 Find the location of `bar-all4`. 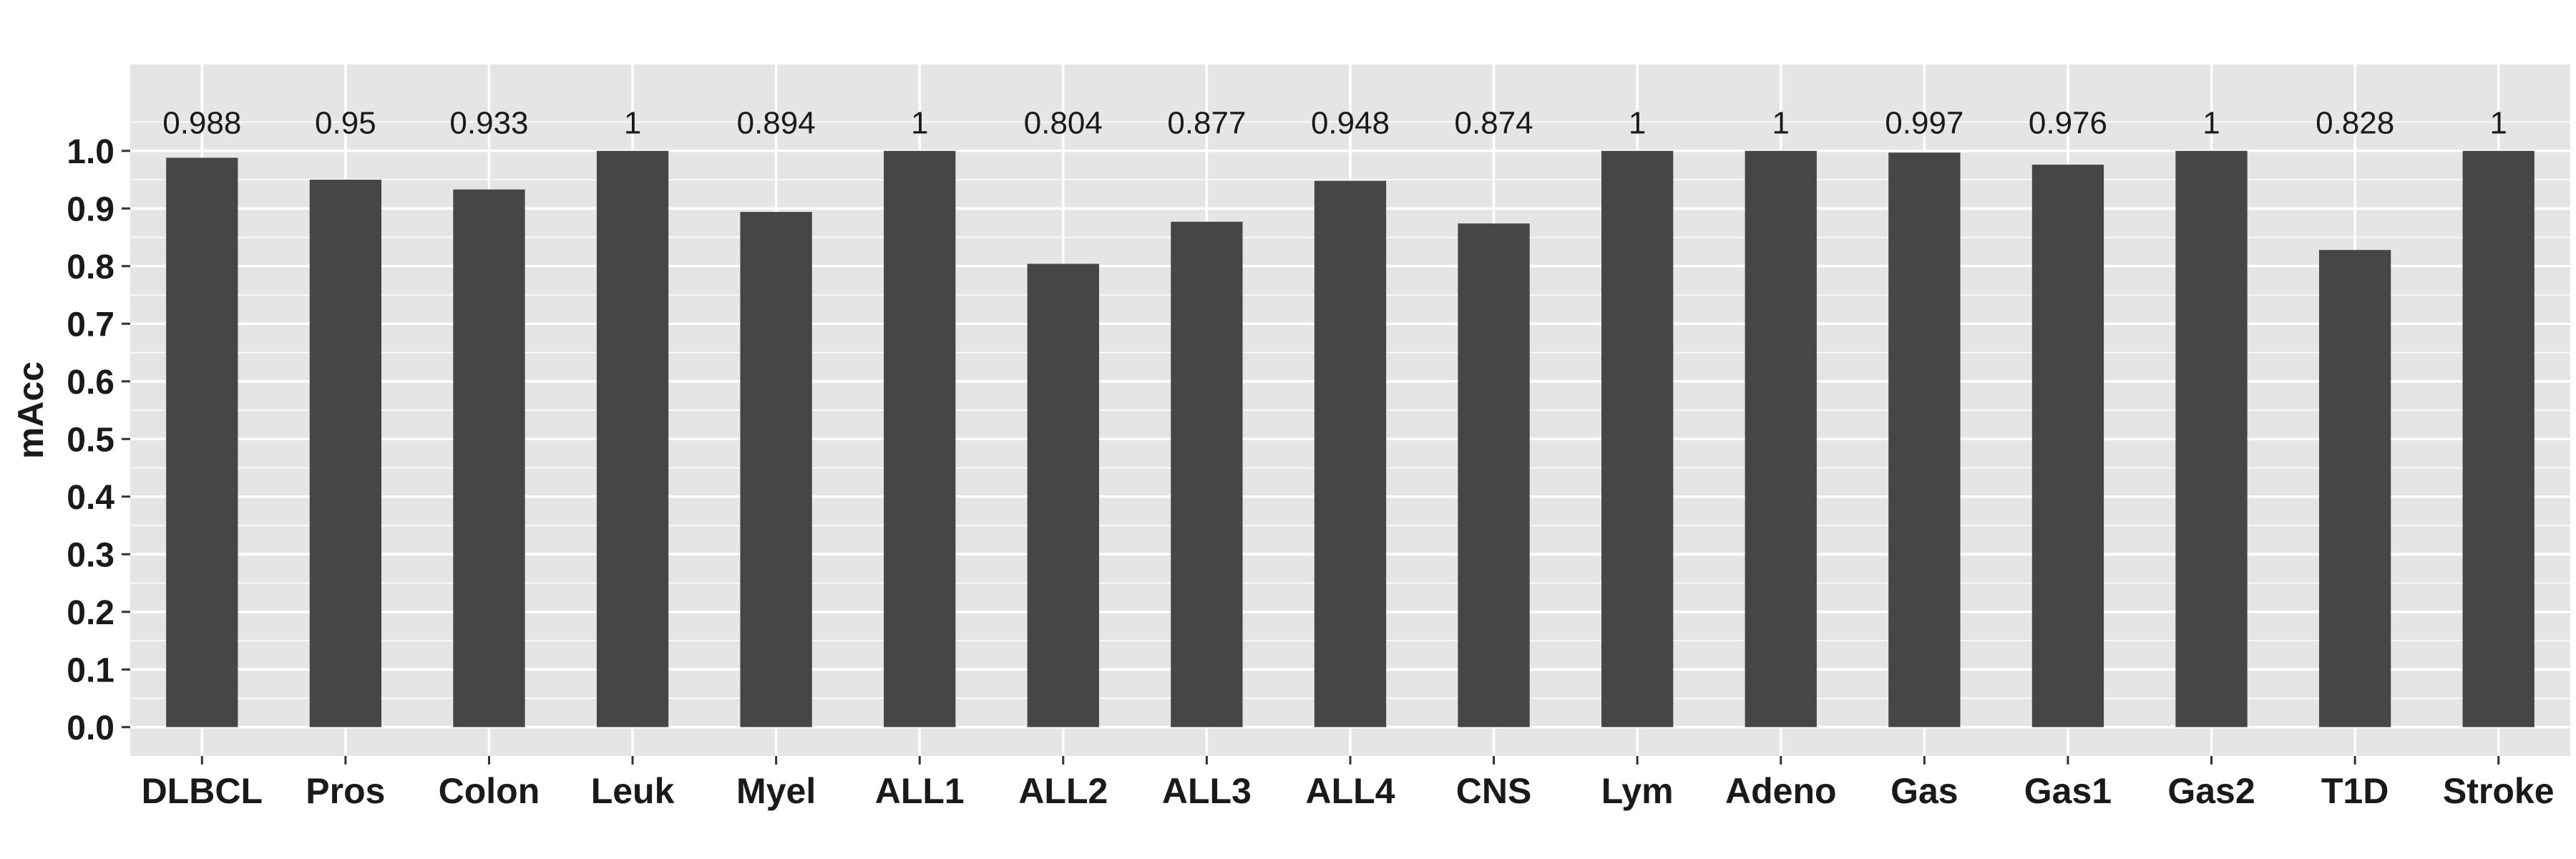

bar-all4 is located at coordinates (1350, 453).